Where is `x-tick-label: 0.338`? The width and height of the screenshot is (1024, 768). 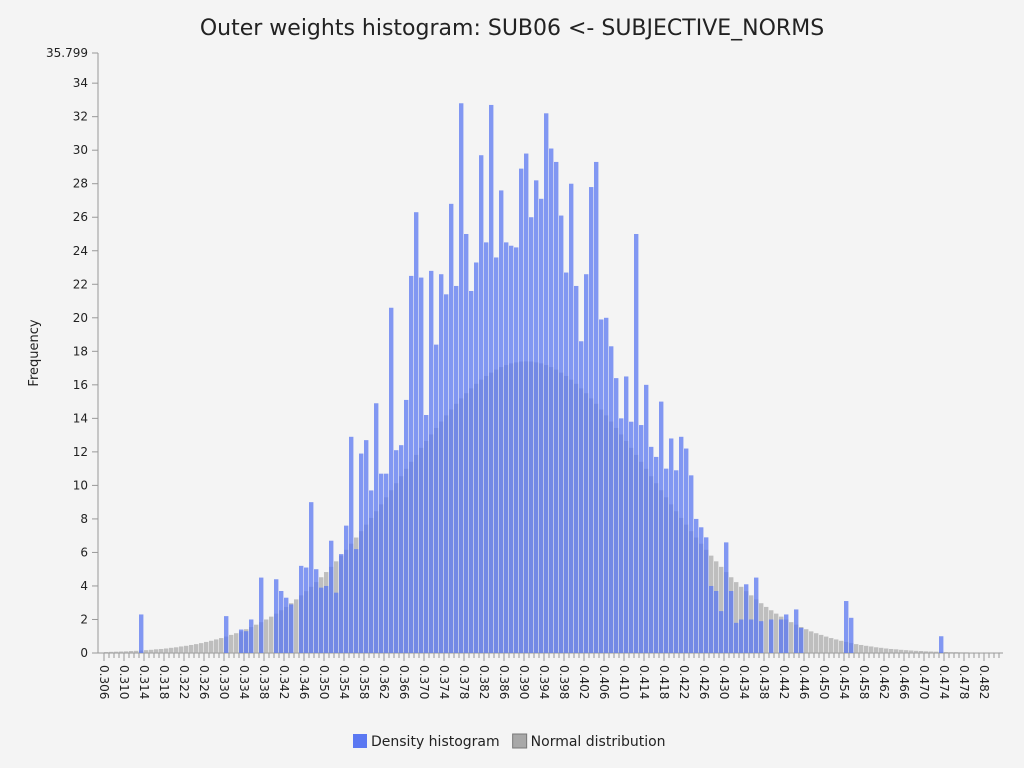 x-tick-label: 0.338 is located at coordinates (264, 682).